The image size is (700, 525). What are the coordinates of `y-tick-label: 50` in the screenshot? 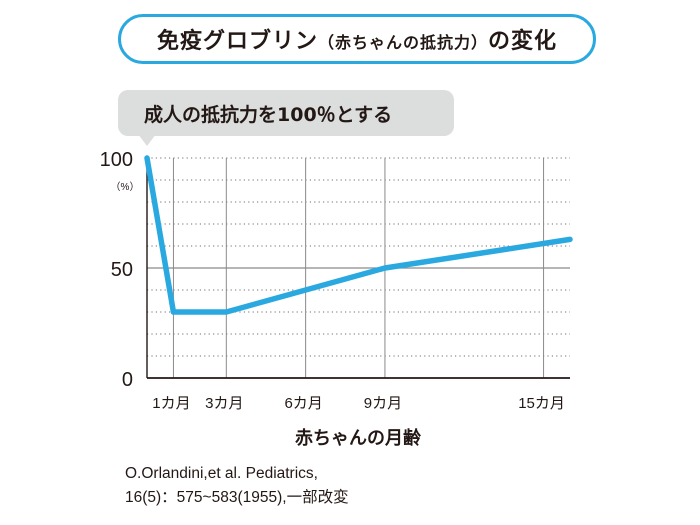 It's located at (122, 270).